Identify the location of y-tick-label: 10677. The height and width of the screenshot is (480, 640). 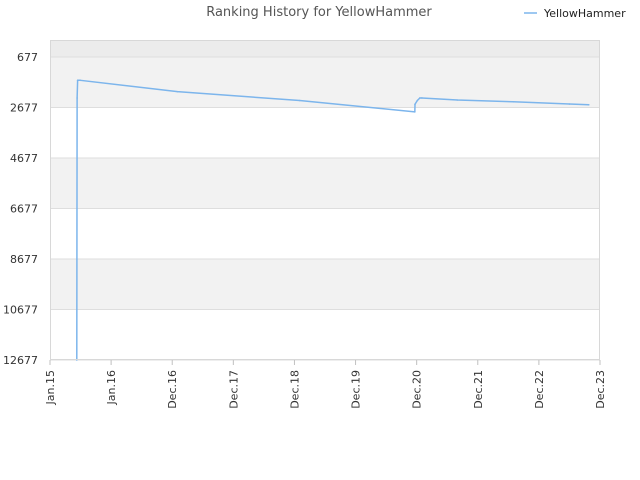
(20, 310).